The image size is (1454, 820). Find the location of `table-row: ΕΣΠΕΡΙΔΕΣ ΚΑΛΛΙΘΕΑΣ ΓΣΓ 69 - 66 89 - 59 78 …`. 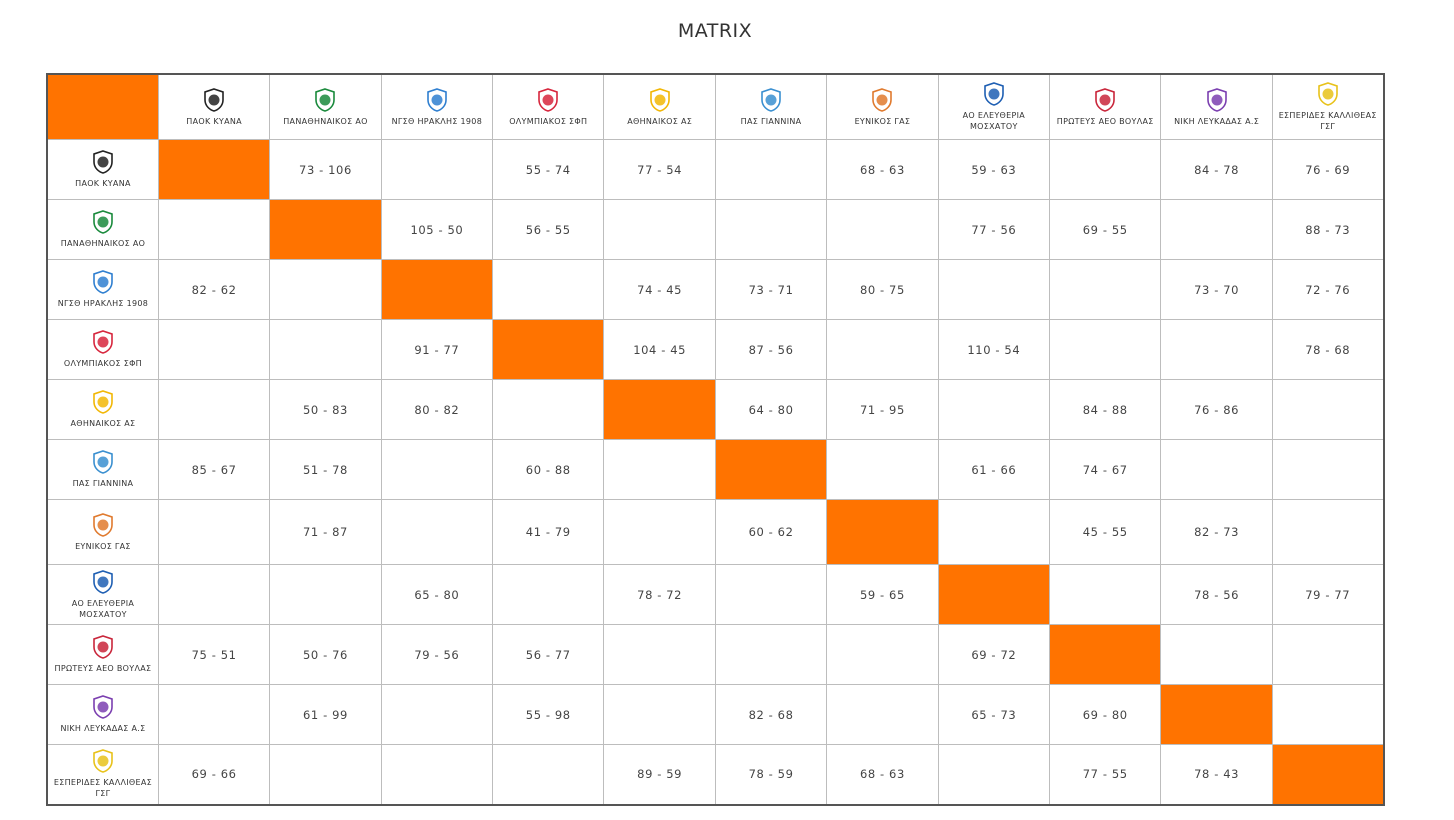

table-row: ΕΣΠΕΡΙΔΕΣ ΚΑΛΛΙΘΕΑΣ ΓΣΓ 69 - 66 89 - 59 78 … is located at coordinates (715, 774).